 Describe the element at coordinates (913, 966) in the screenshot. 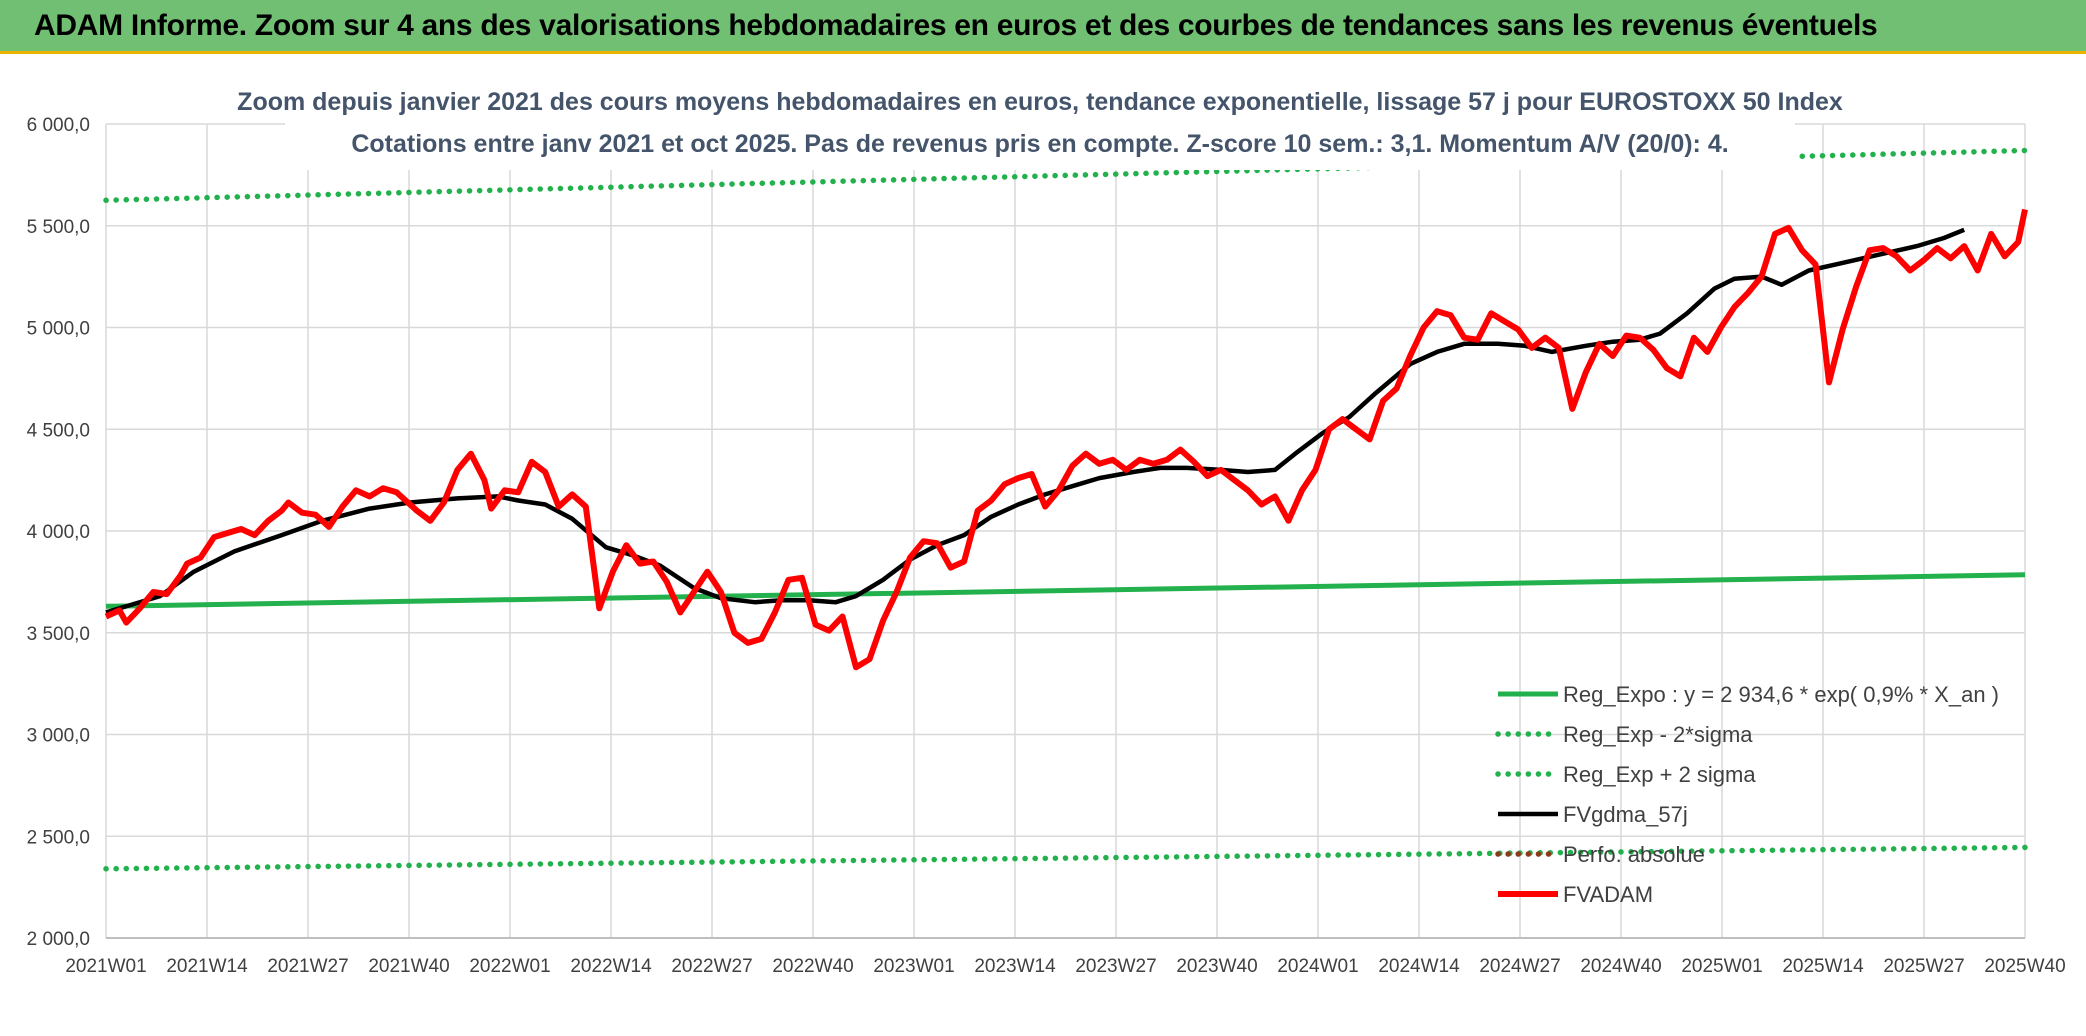

I see `x-tick-label: 2023W01` at that location.